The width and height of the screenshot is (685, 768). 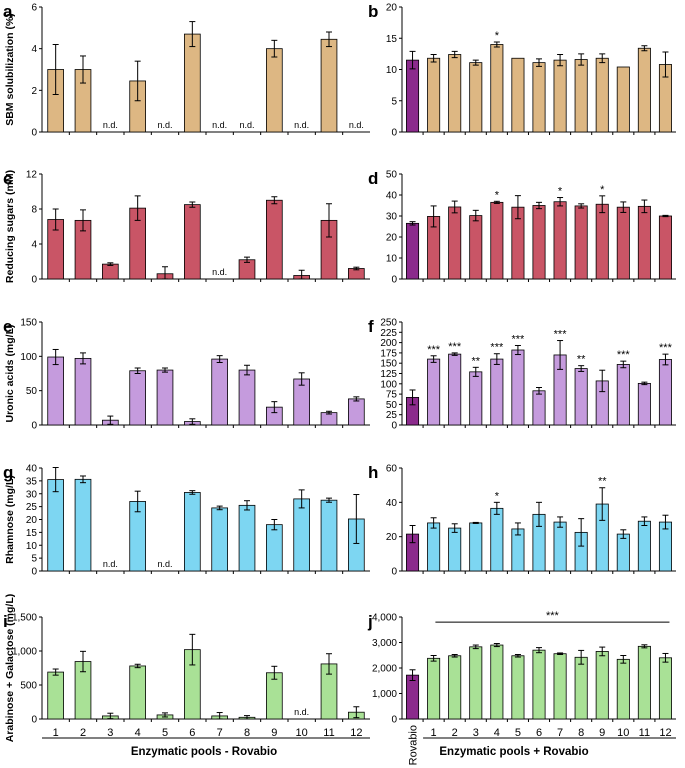 I want to click on y-tick-label: 6, so click(x=34, y=8).